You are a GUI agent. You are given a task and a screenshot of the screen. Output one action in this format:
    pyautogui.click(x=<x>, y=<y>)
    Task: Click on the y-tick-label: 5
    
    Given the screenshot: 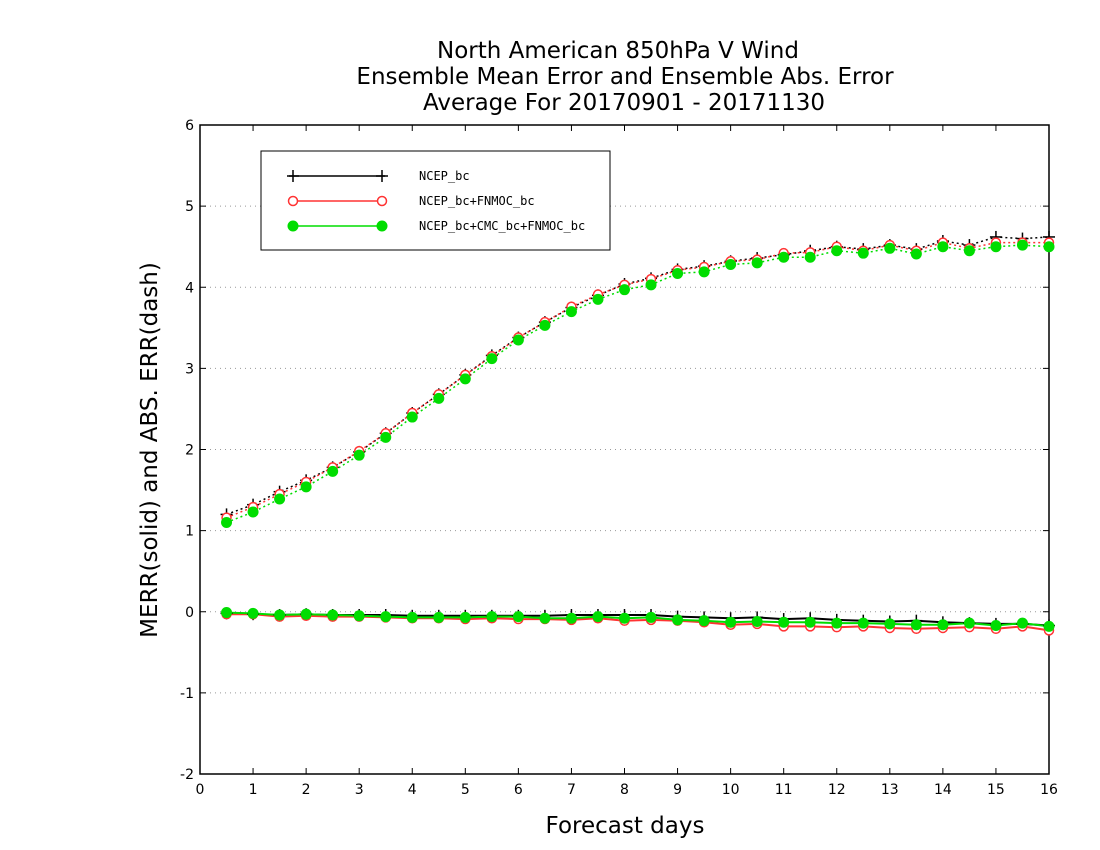 What is the action you would take?
    pyautogui.click(x=189, y=207)
    